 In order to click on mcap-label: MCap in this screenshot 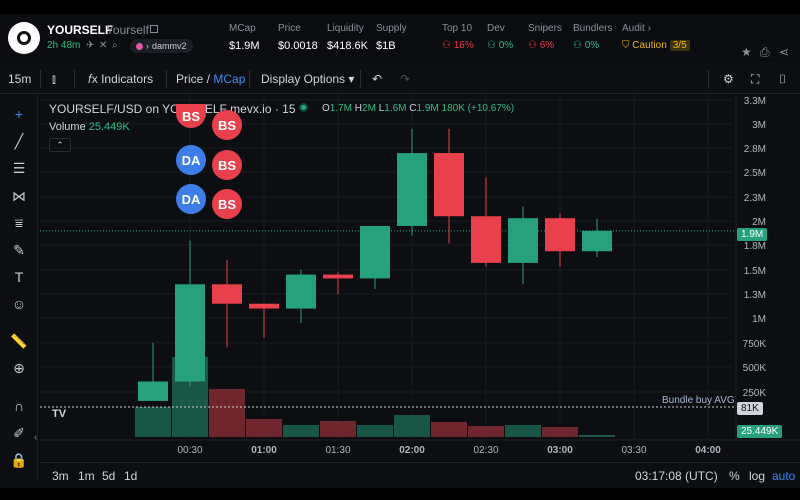, I will do `click(242, 28)`.